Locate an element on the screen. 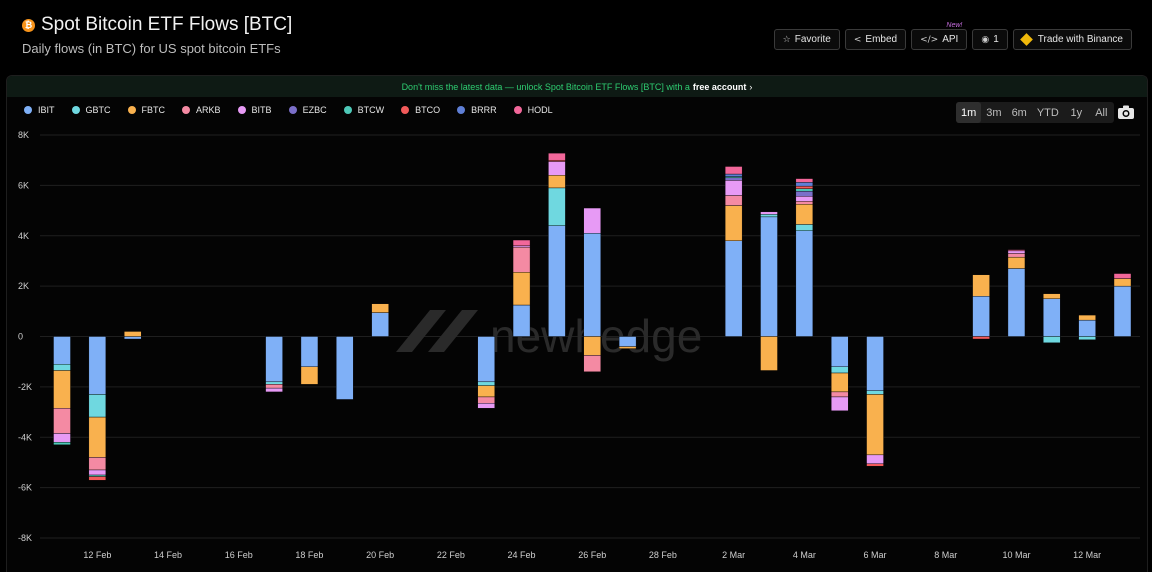  embed-button: < Embed is located at coordinates (875, 39).